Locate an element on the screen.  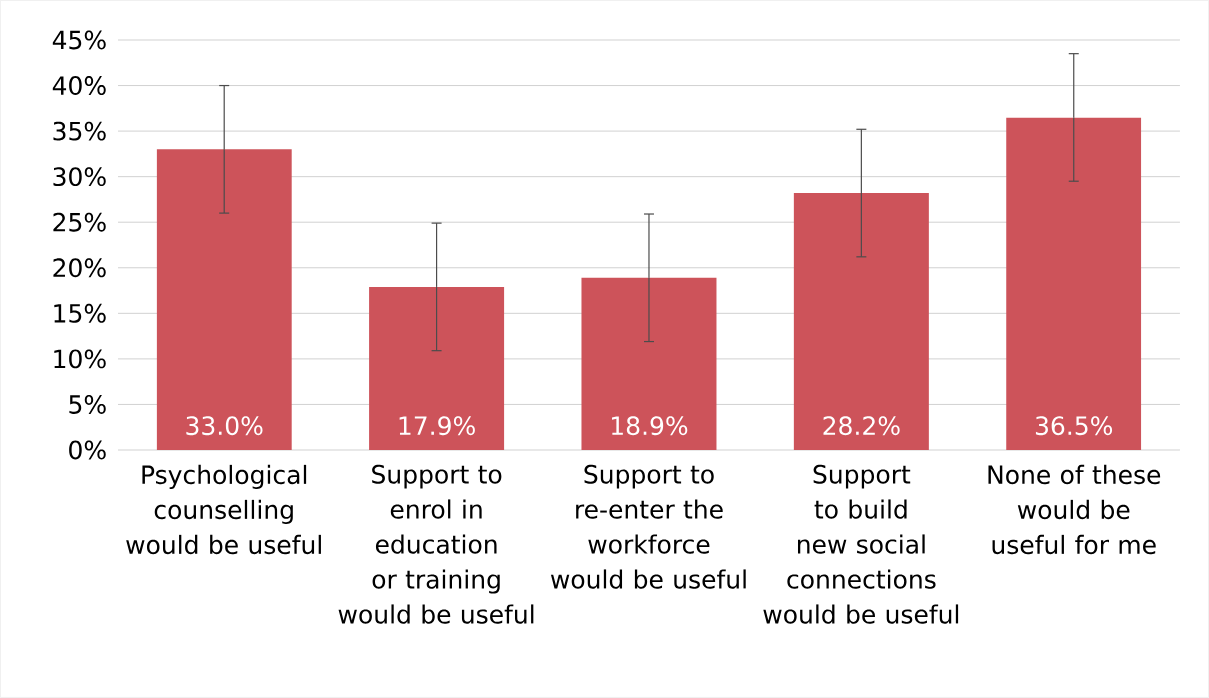
y-tick-label: 5% is located at coordinates (87, 404).